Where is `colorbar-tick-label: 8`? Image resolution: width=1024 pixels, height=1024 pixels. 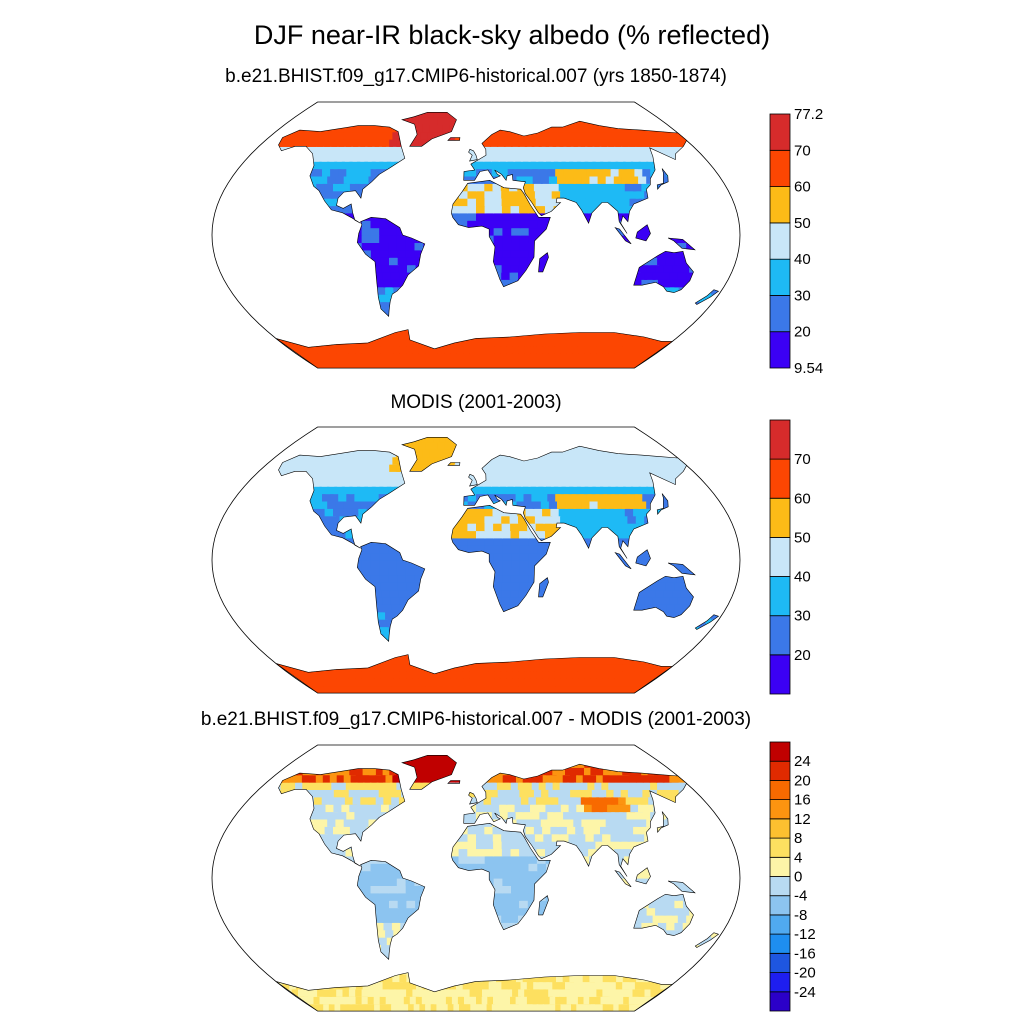
colorbar-tick-label: 8 is located at coordinates (798, 838).